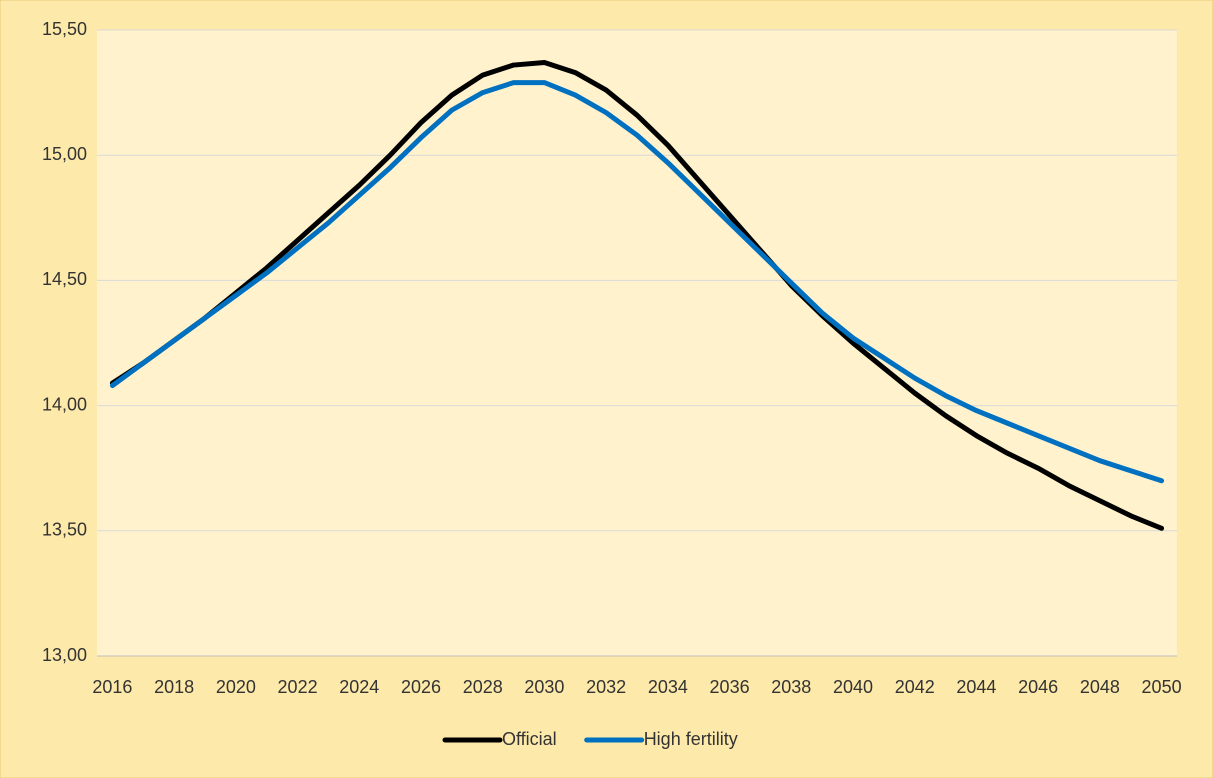  Describe the element at coordinates (64, 29) in the screenshot. I see `y-tick-label: 15,50` at that location.